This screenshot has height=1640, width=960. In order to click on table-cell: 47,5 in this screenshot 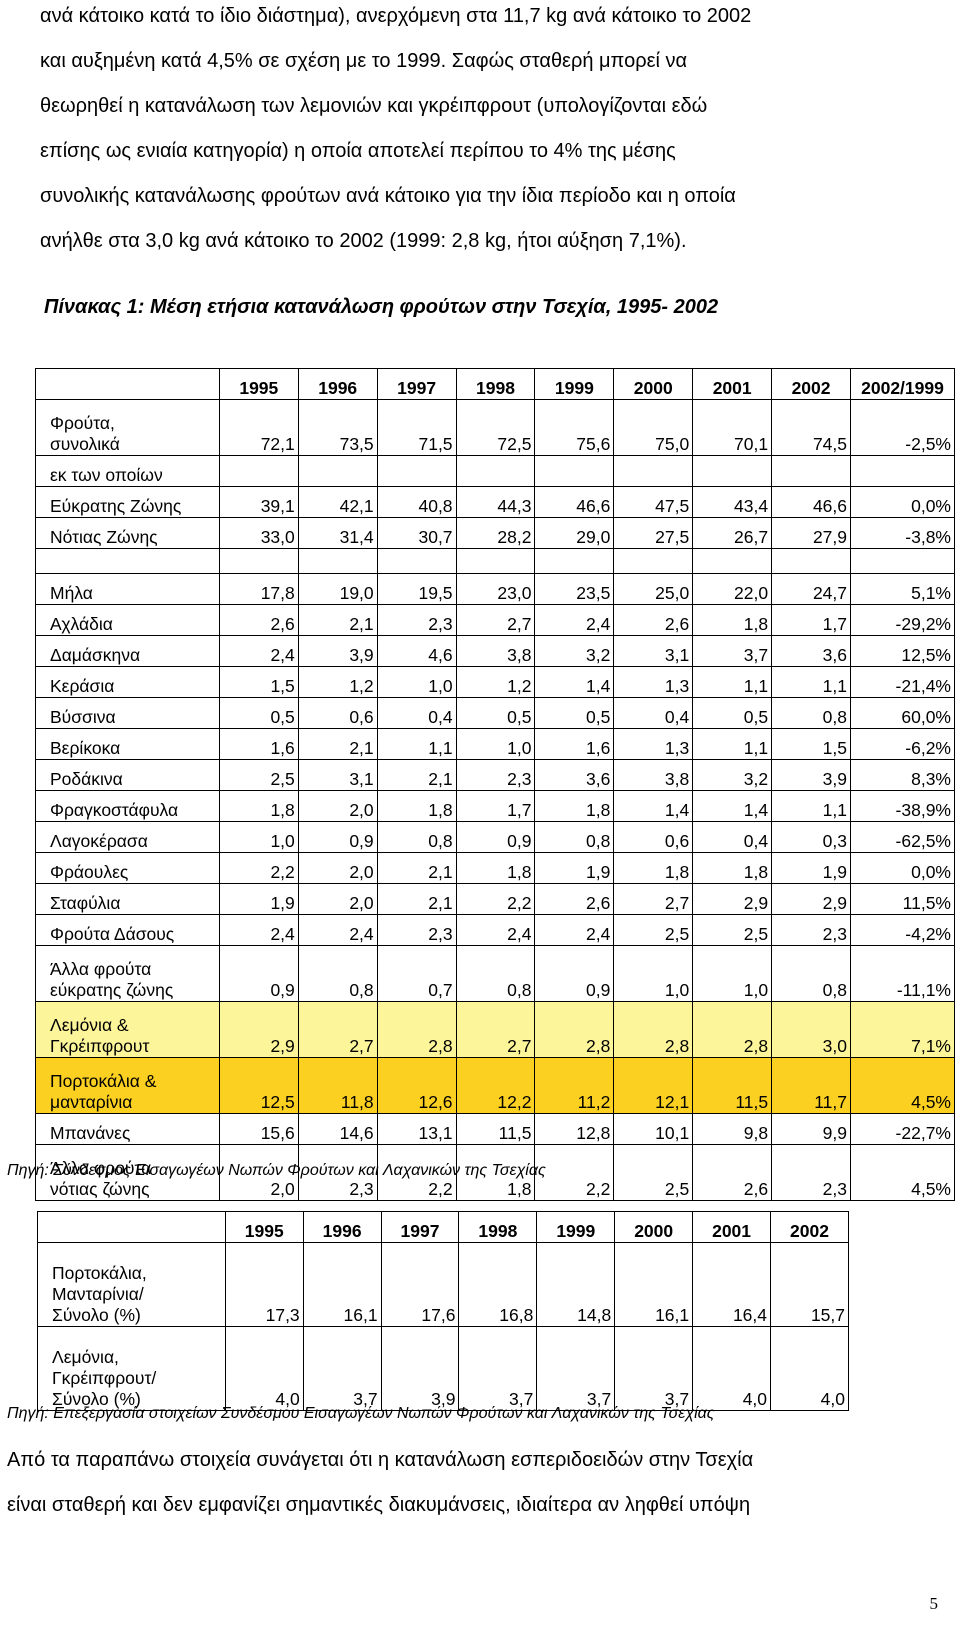, I will do `click(653, 502)`.